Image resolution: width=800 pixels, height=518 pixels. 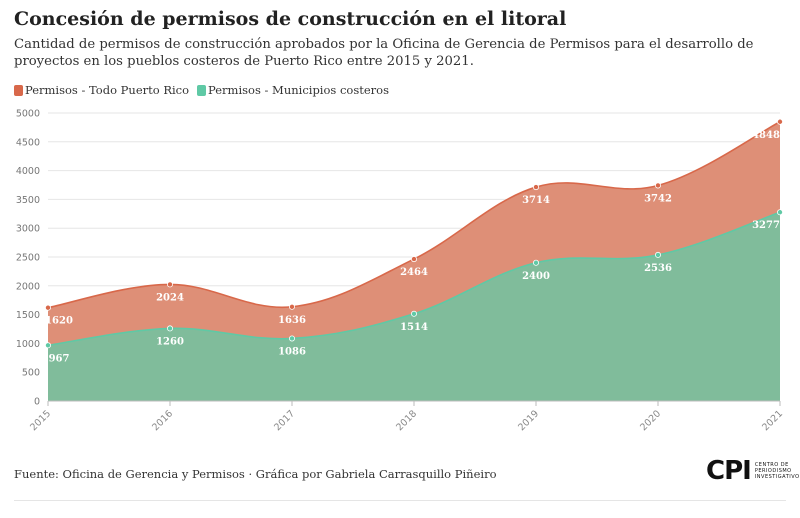 What do you see at coordinates (766, 225) in the screenshot?
I see `data-label: 3277` at bounding box center [766, 225].